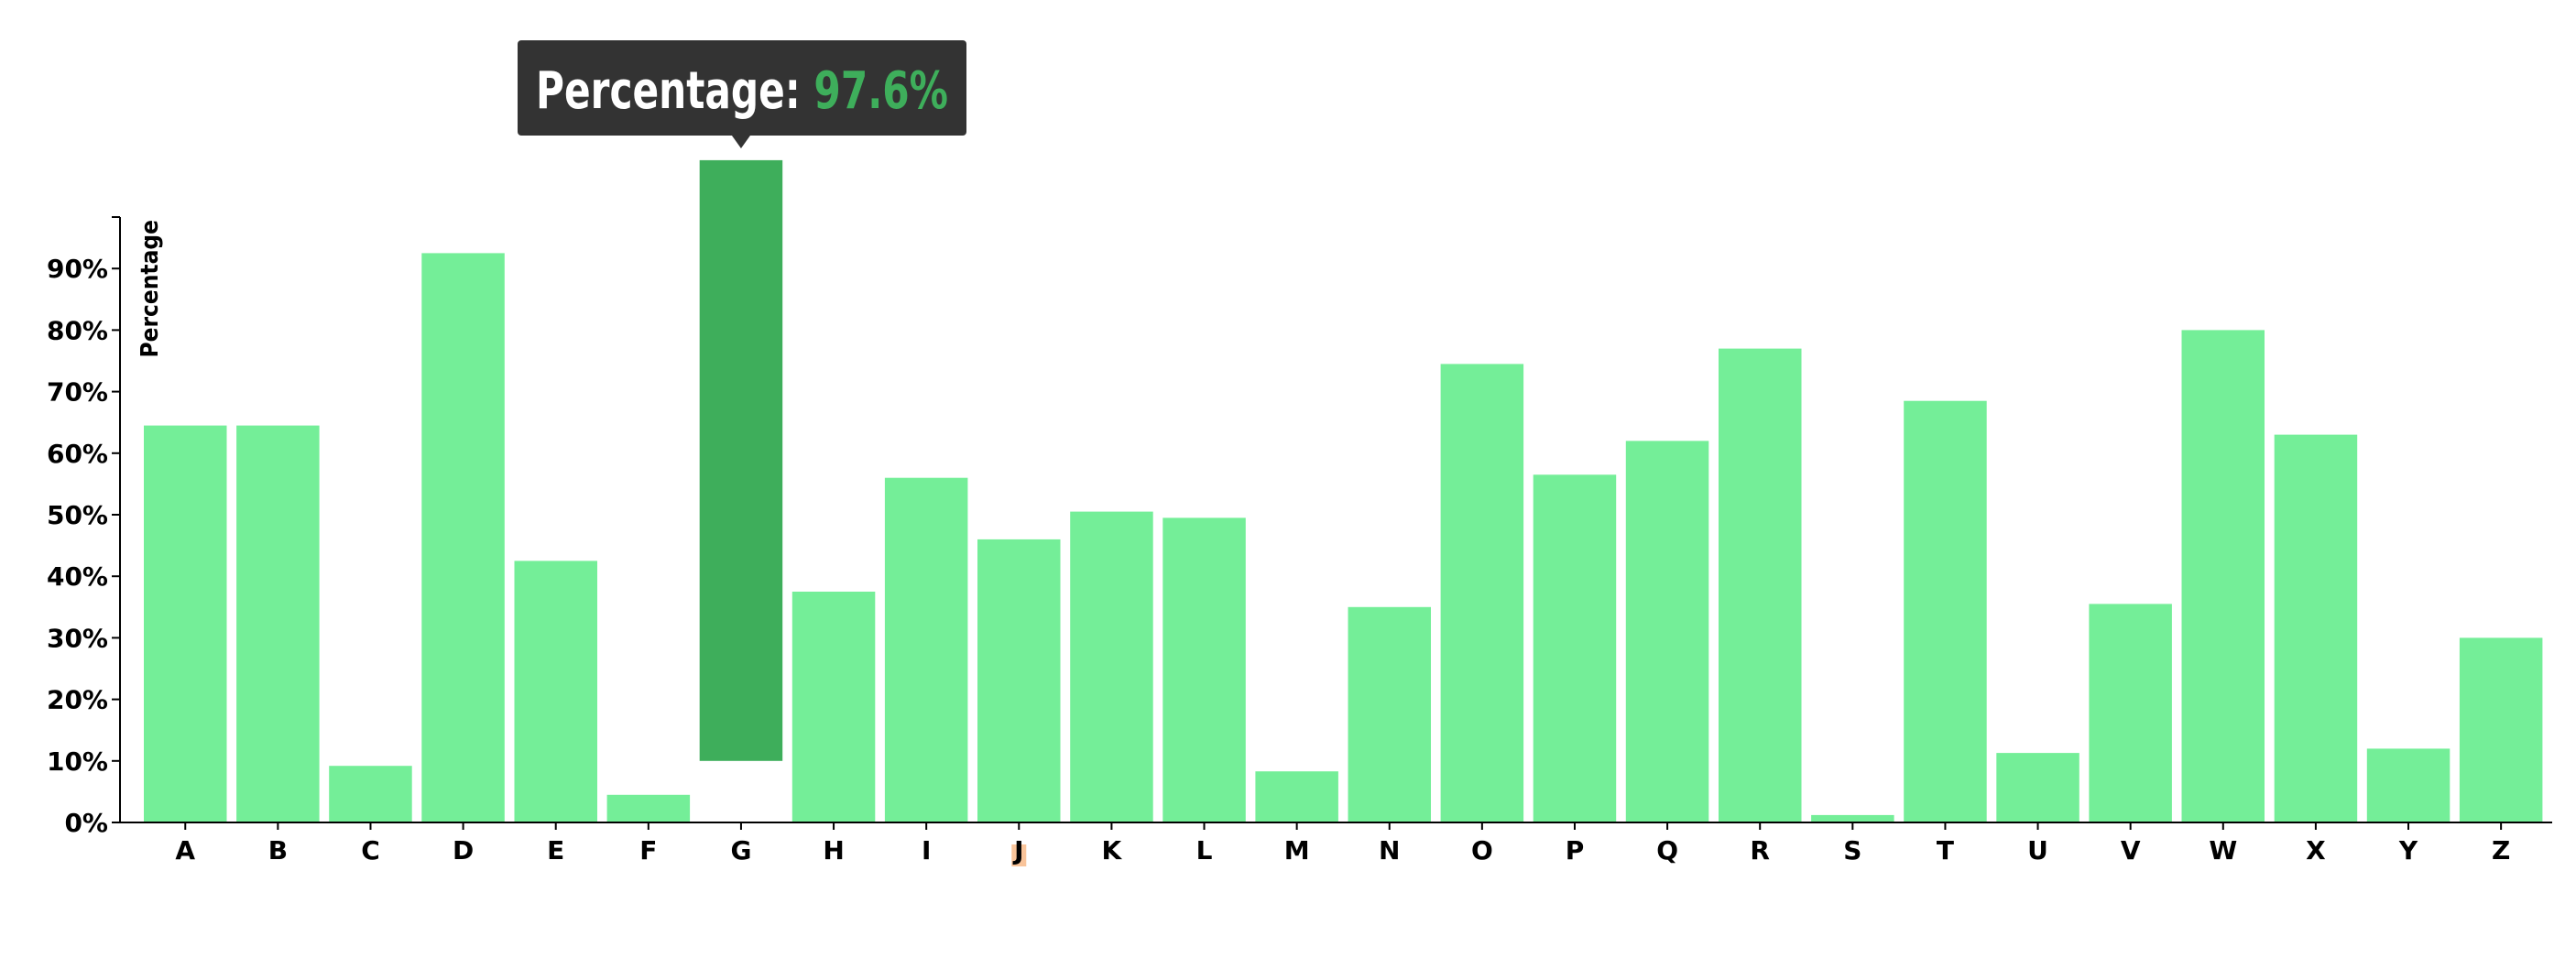  What do you see at coordinates (741, 460) in the screenshot?
I see `bar-g` at bounding box center [741, 460].